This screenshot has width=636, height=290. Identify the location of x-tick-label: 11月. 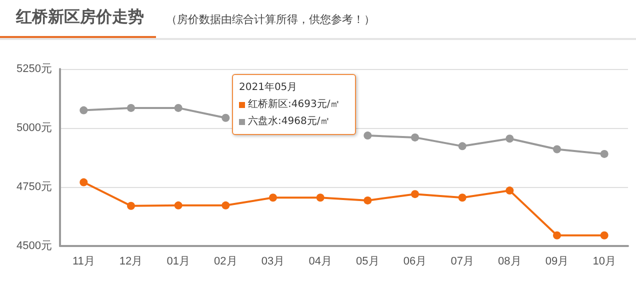
(83, 262).